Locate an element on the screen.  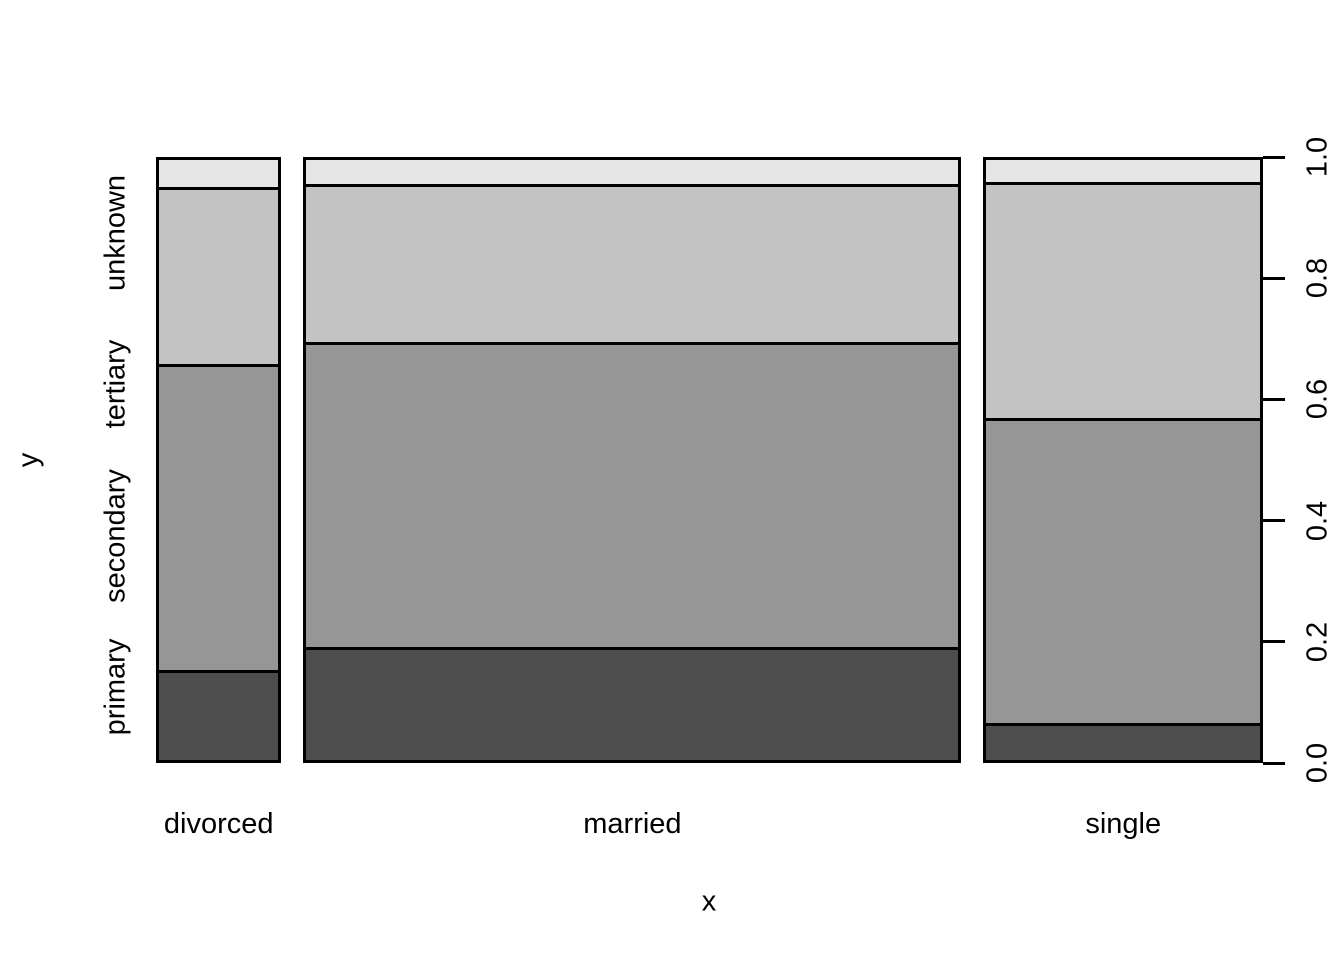
mosaic-segment-divorced-secondary is located at coordinates (219, 517).